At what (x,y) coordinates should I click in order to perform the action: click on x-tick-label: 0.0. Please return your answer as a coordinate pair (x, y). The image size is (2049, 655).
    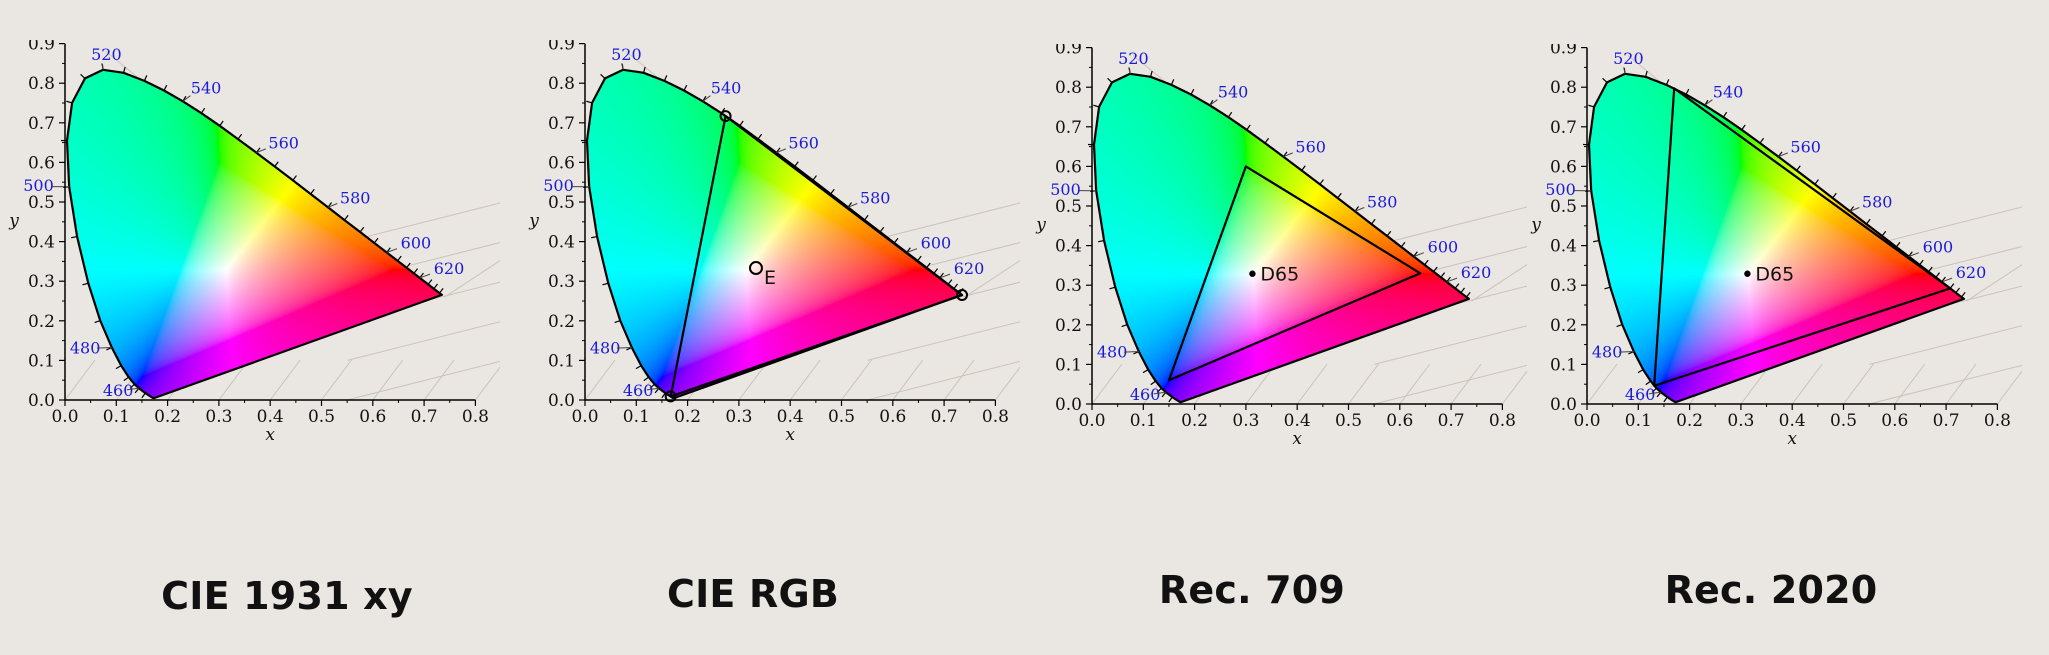
    Looking at the image, I should click on (64, 417).